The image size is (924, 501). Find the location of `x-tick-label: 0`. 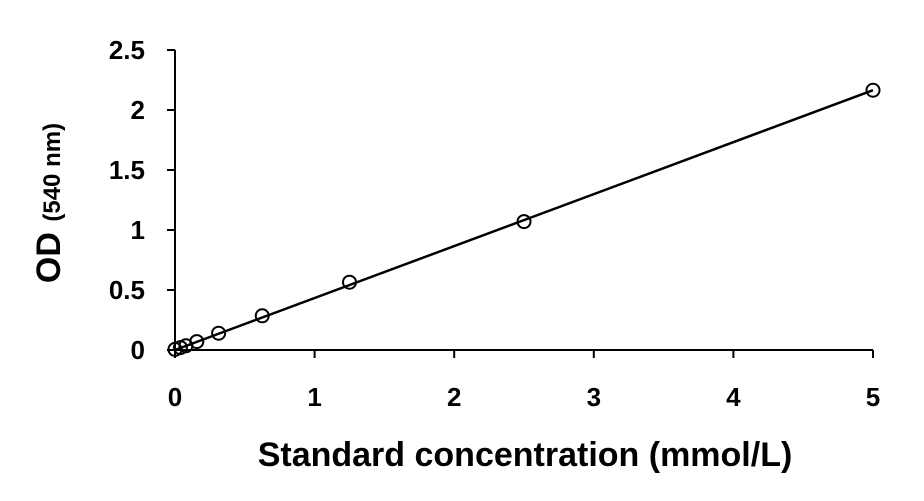

x-tick-label: 0 is located at coordinates (175, 397).